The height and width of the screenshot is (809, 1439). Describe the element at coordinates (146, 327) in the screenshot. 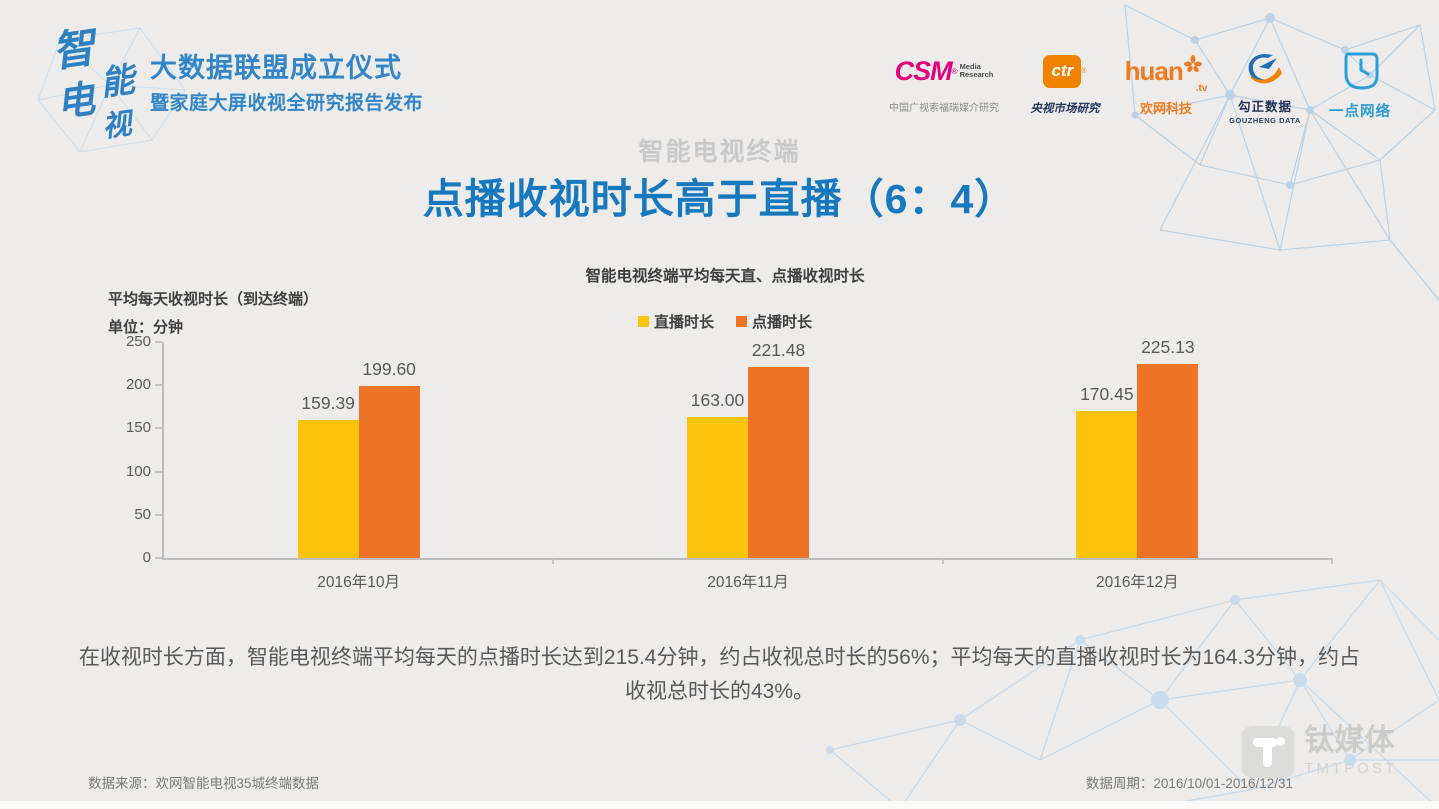

I see `y-axis-label-line2: 单位：分钟` at that location.